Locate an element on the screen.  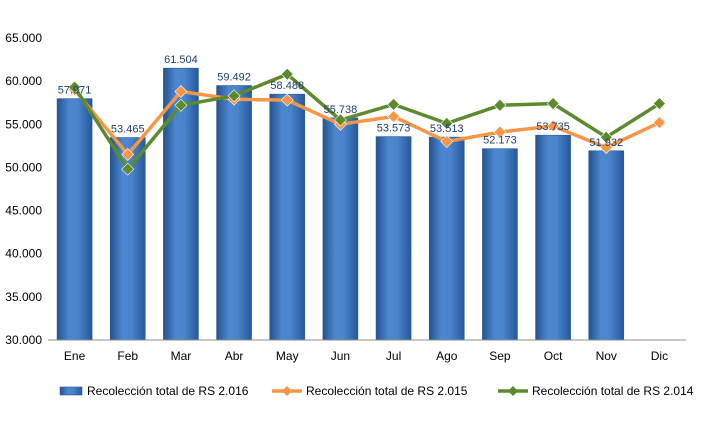
bar-data-label: 53.573 is located at coordinates (394, 129).